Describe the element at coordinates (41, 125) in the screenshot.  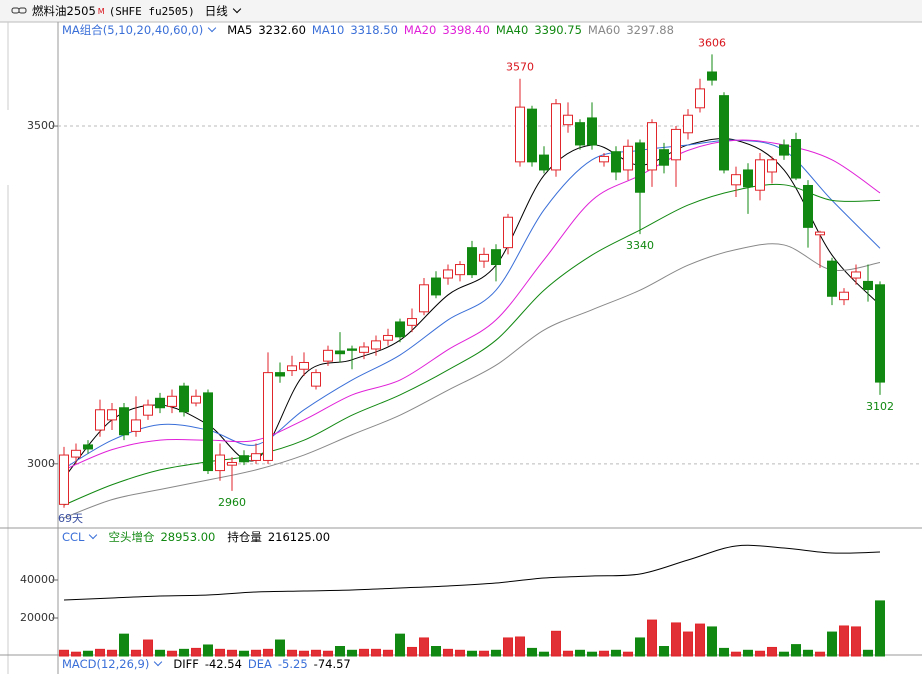
I see `y-tick-label: 3500` at that location.